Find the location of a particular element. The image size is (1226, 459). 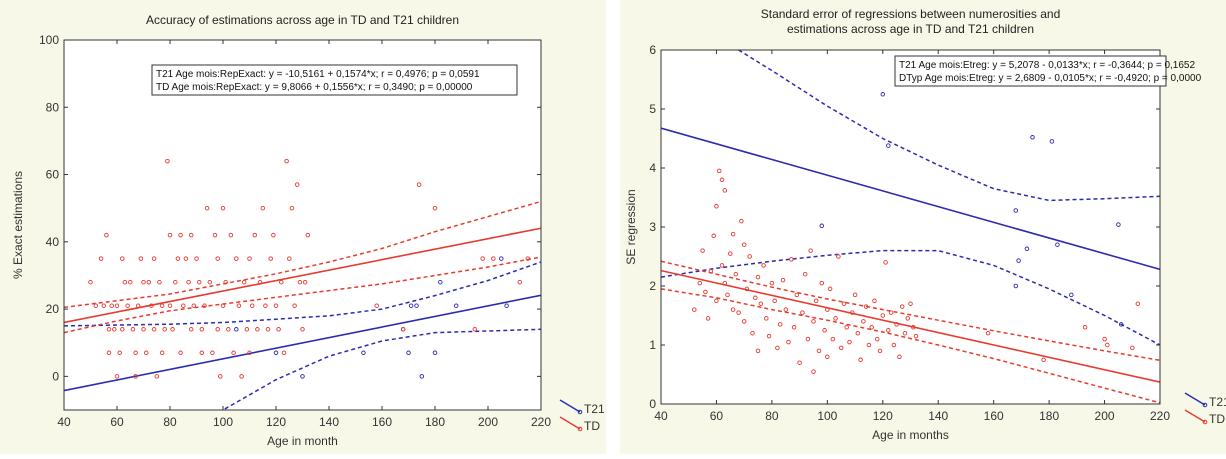

x-tick-label: 60 is located at coordinates (117, 422).